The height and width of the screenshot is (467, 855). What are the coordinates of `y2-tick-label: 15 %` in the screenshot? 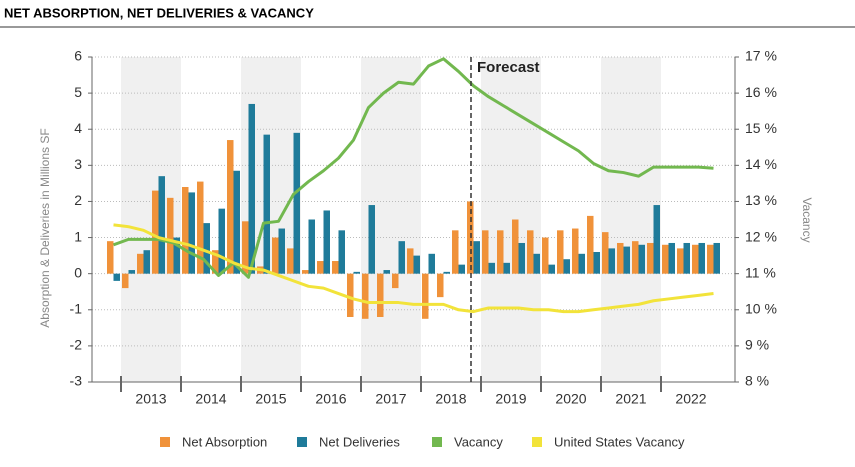 It's located at (761, 128).